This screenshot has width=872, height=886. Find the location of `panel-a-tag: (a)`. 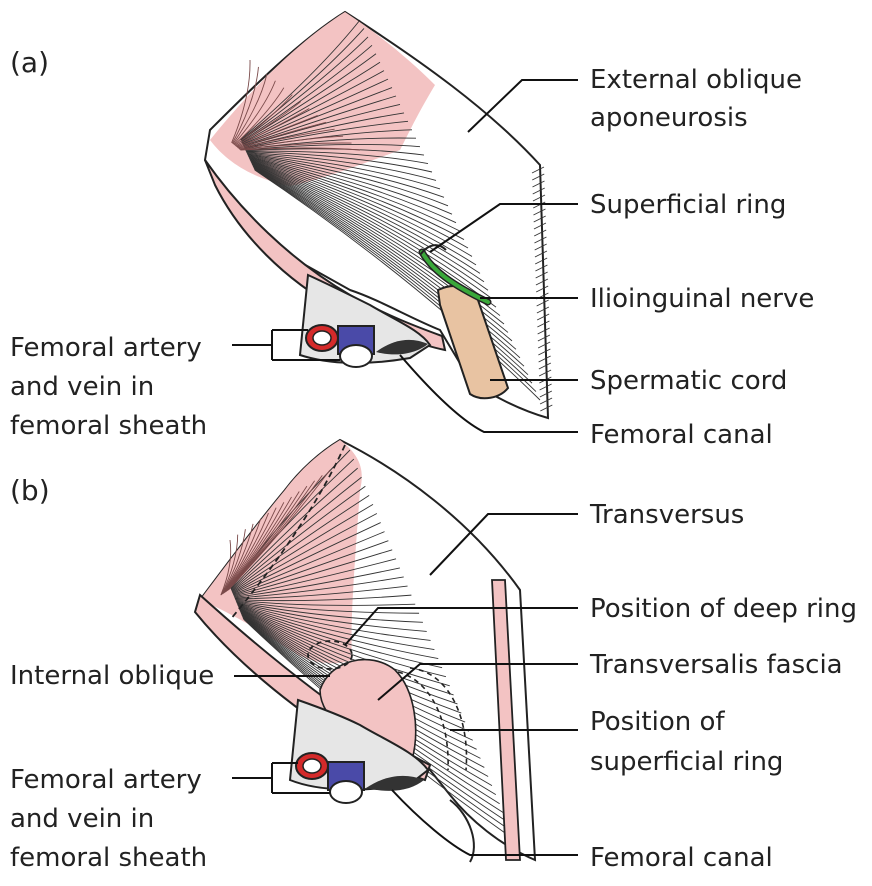

panel-a-tag: (a) is located at coordinates (29, 62).